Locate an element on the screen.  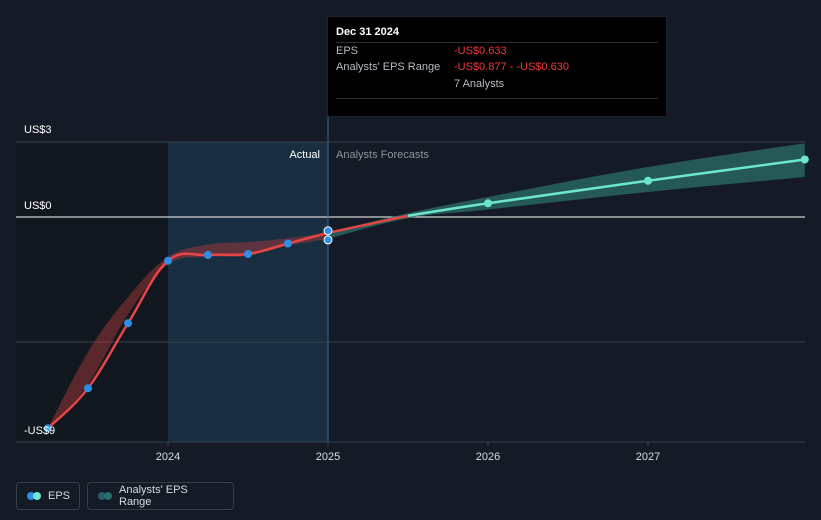
legend-eps-range: Analysts' EPS Range is located at coordinates (160, 496).